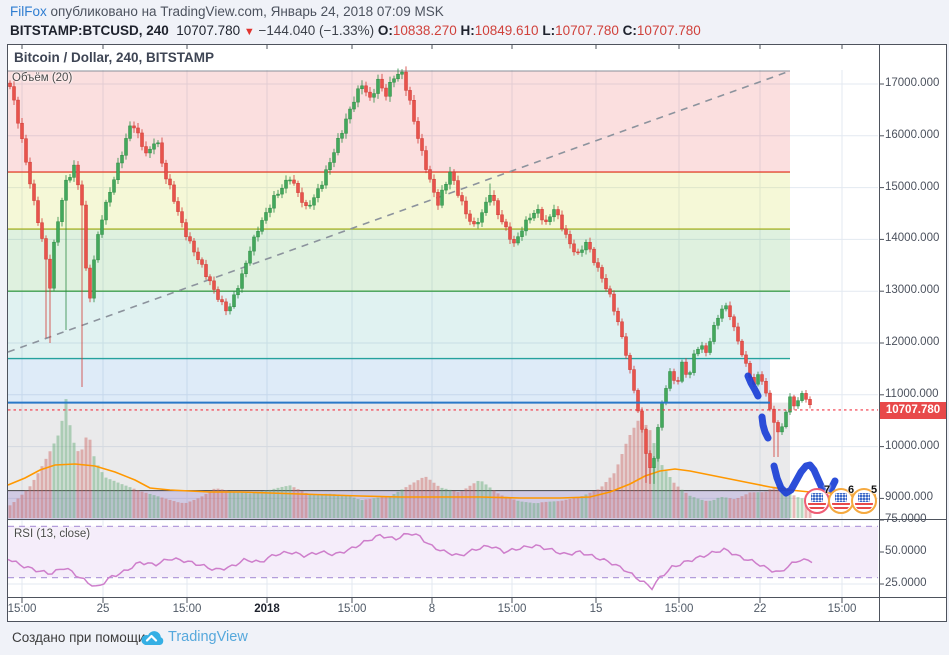 Image resolution: width=949 pixels, height=655 pixels. I want to click on last-price: 10707.780, so click(208, 30).